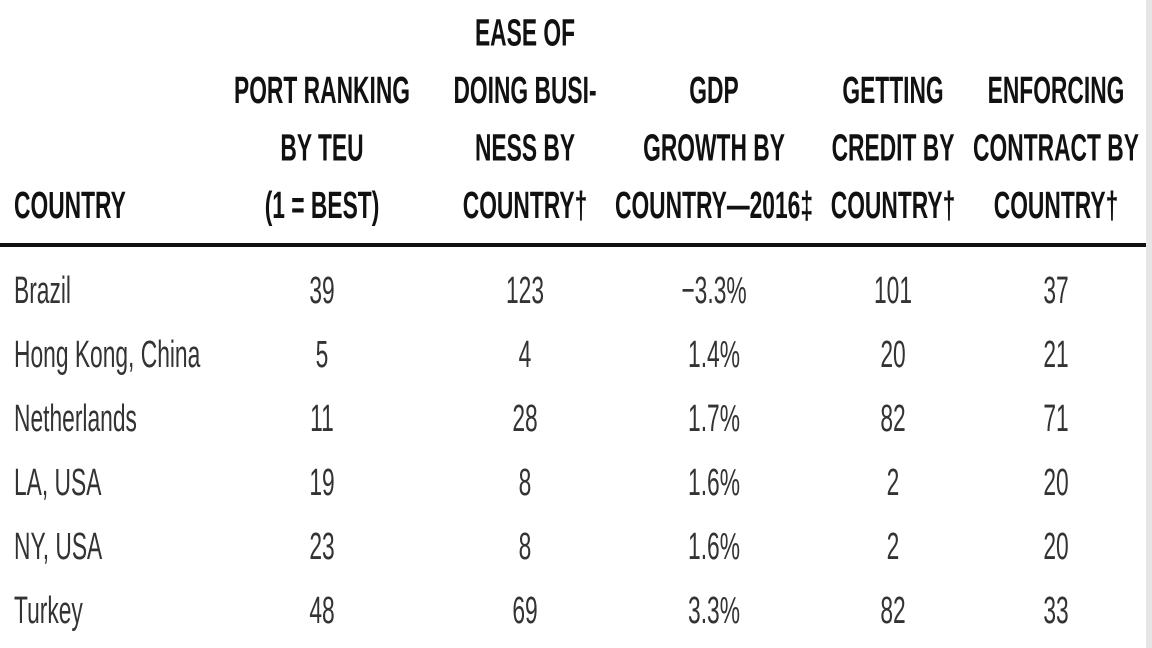 The image size is (1152, 648). I want to click on cell: 123, so click(525, 290).